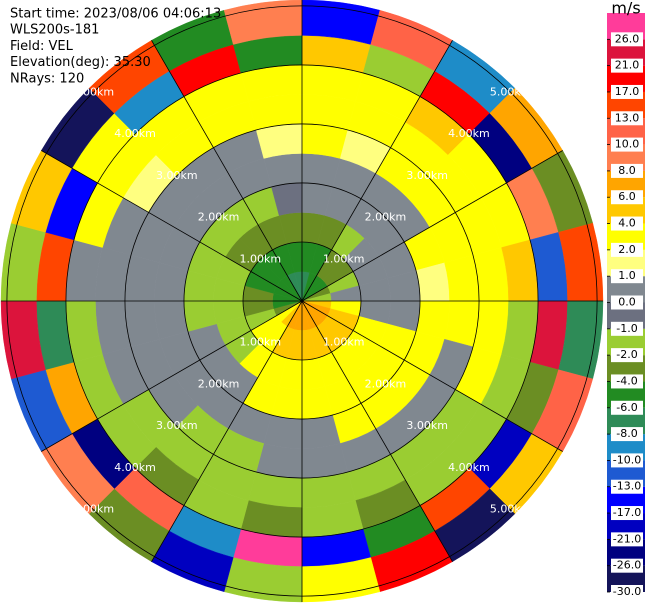 This screenshot has width=647, height=607. What do you see at coordinates (42, 46) in the screenshot?
I see `header-line: Field: VEL` at bounding box center [42, 46].